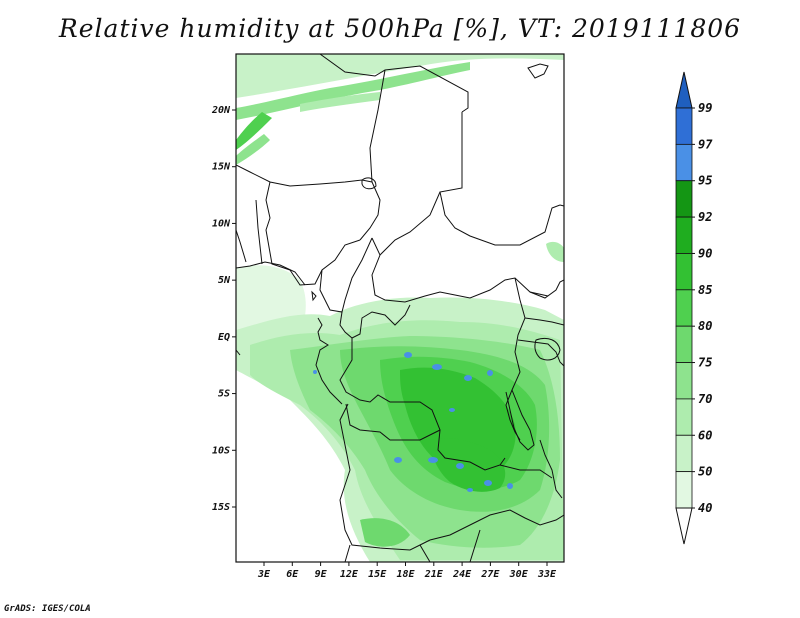  I want to click on lon-tick-label: 15E, so click(377, 574).